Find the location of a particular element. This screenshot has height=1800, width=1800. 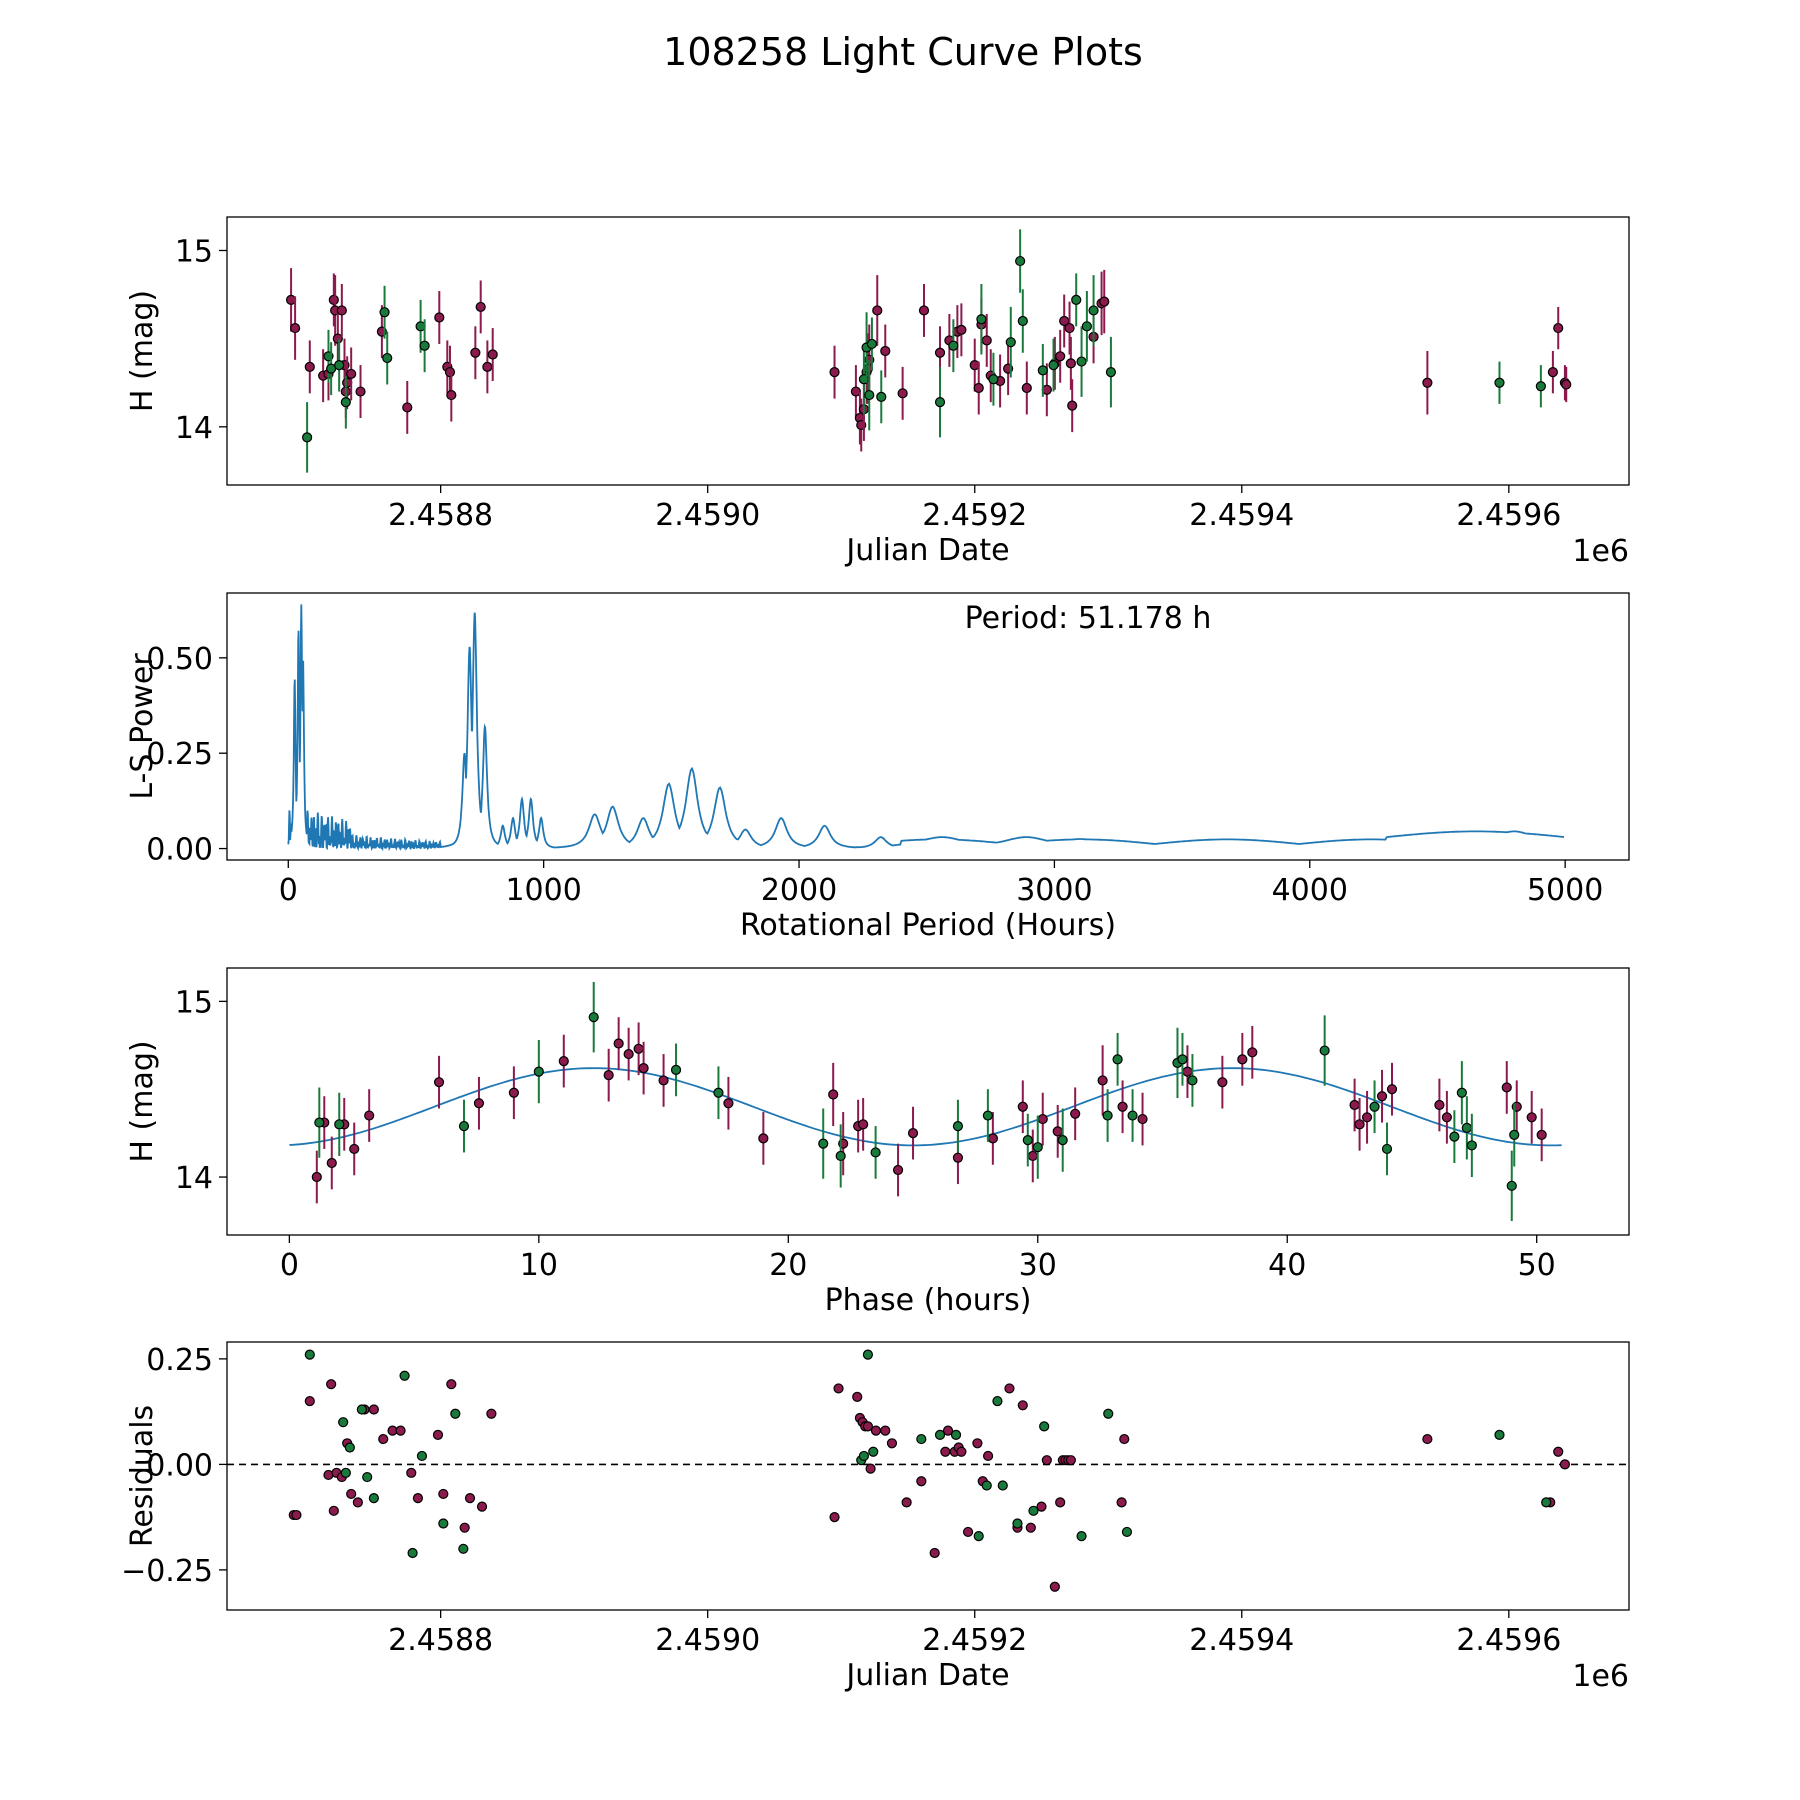

x-tick-label: 4000 is located at coordinates (1310, 890).